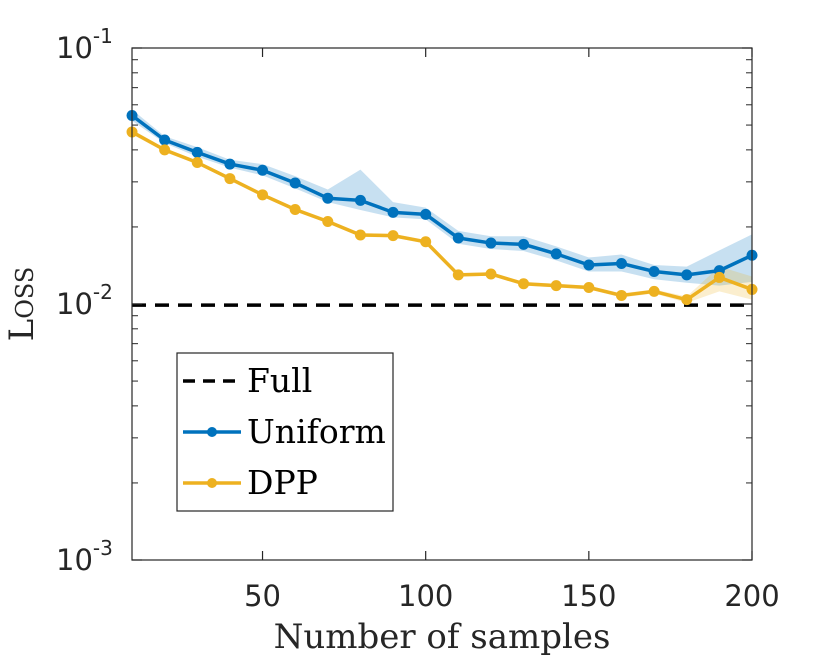 This screenshot has height=664, width=830. What do you see at coordinates (22, 304) in the screenshot?
I see `y-axis-label: Loss` at bounding box center [22, 304].